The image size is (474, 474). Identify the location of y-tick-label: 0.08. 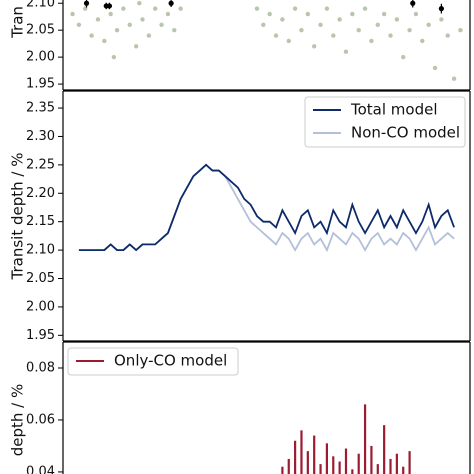
(40, 367).